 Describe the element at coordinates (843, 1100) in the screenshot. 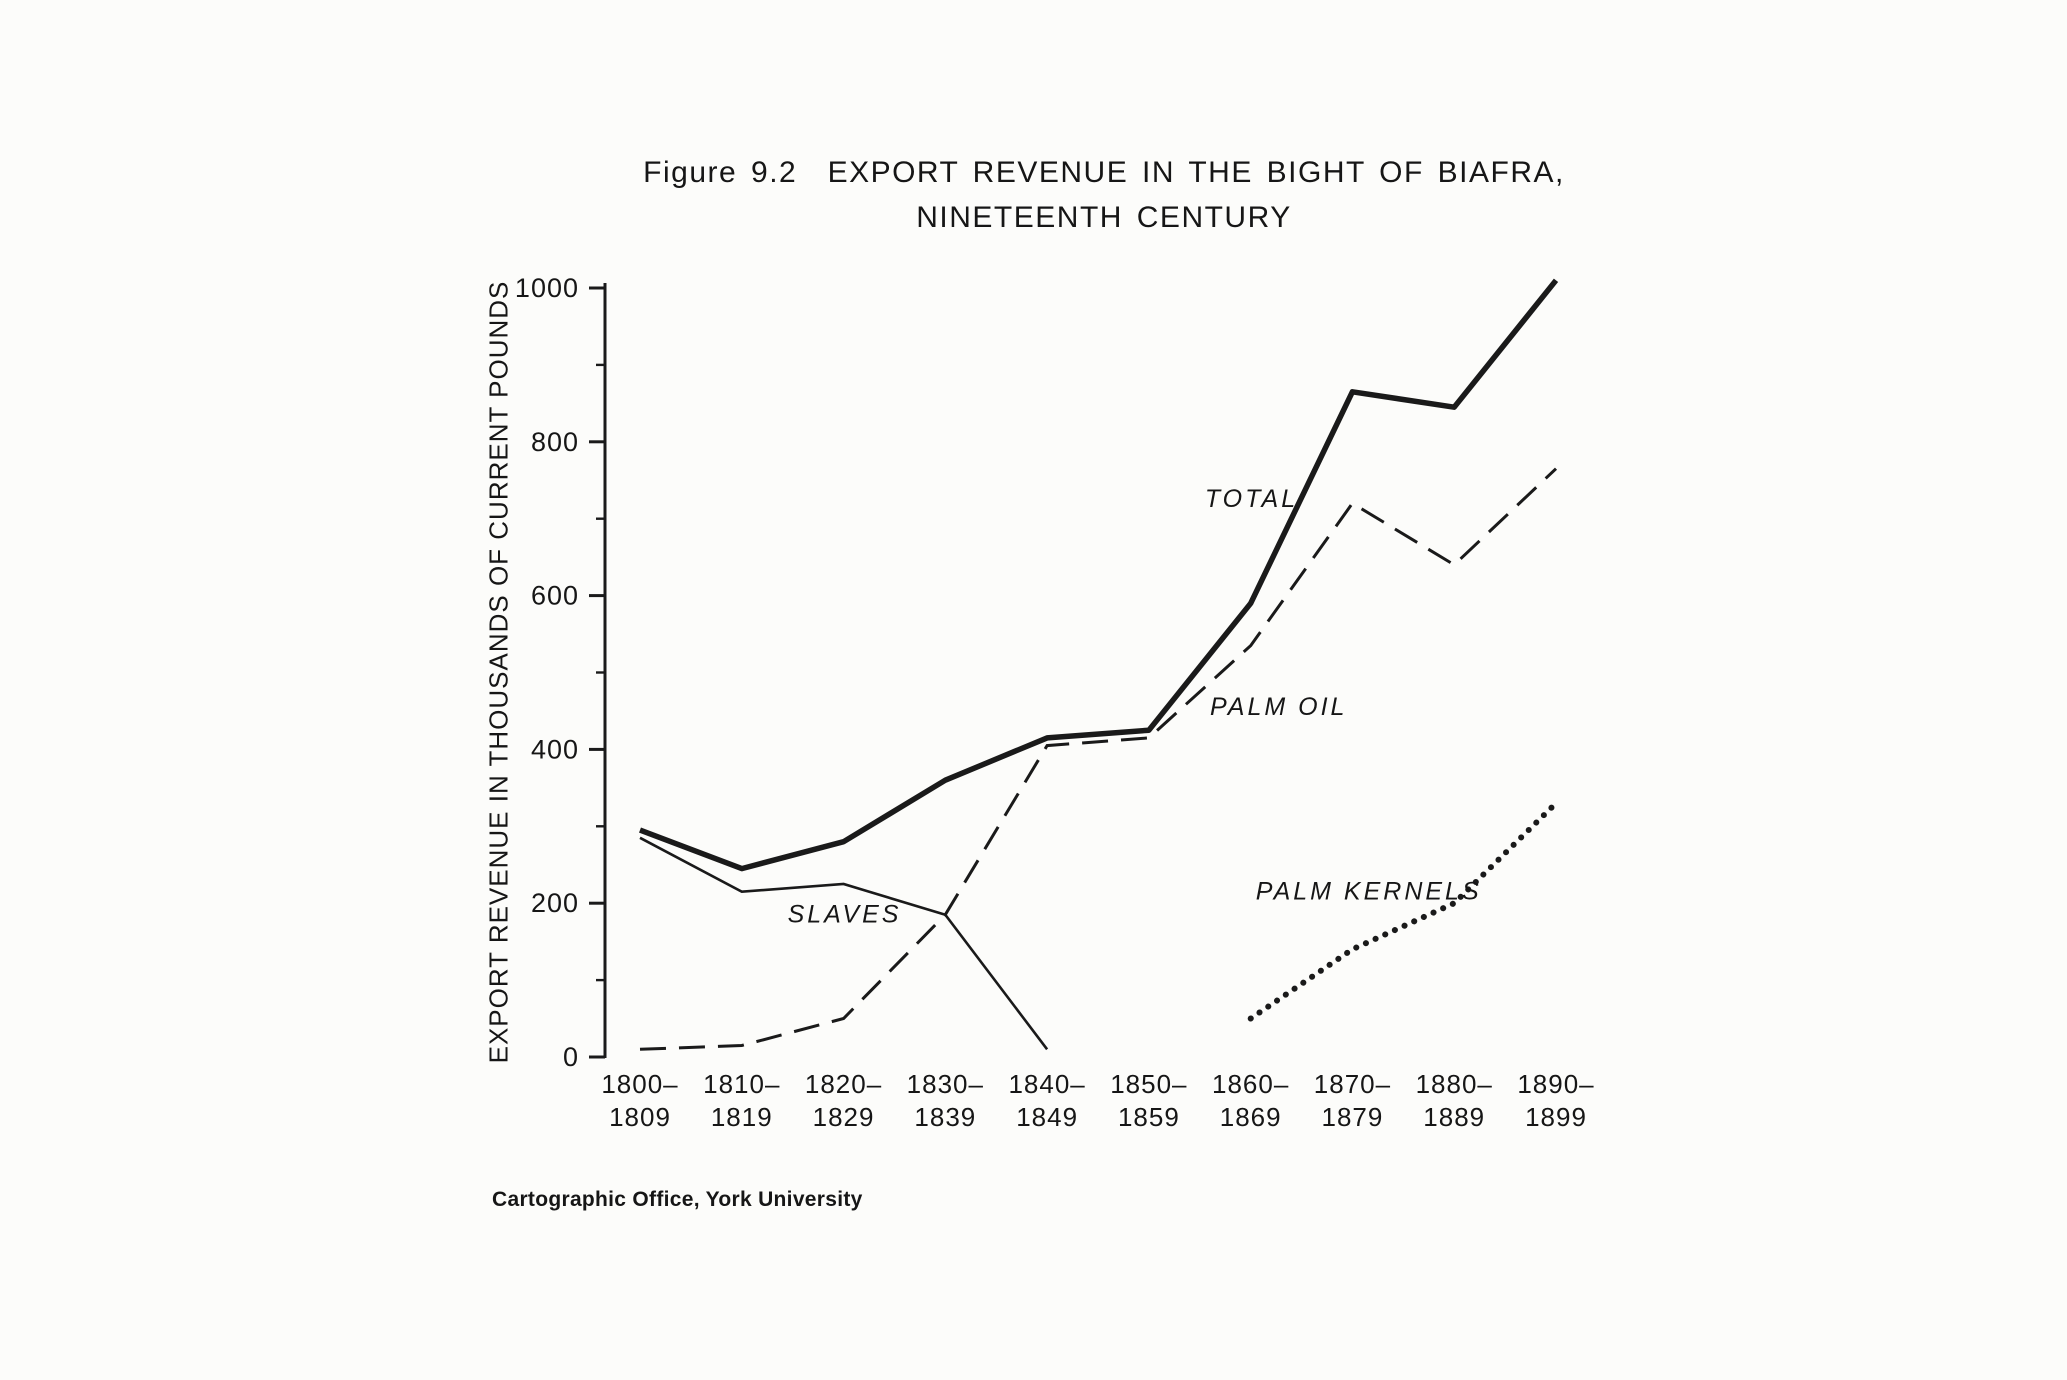

I see `x-tick-label: 1820– 1829` at that location.